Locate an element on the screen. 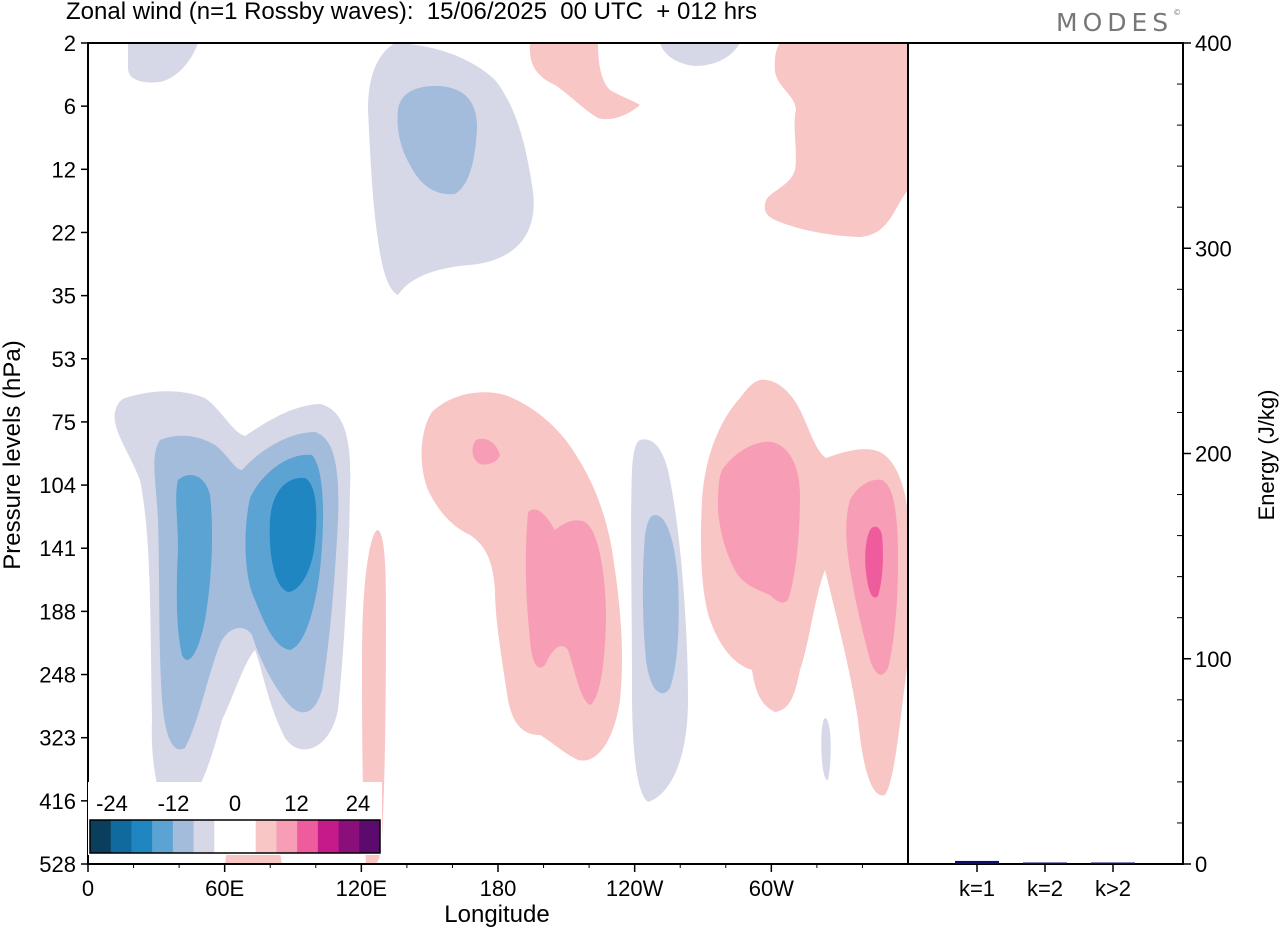  y-tick-label: 416 is located at coordinates (57, 801).